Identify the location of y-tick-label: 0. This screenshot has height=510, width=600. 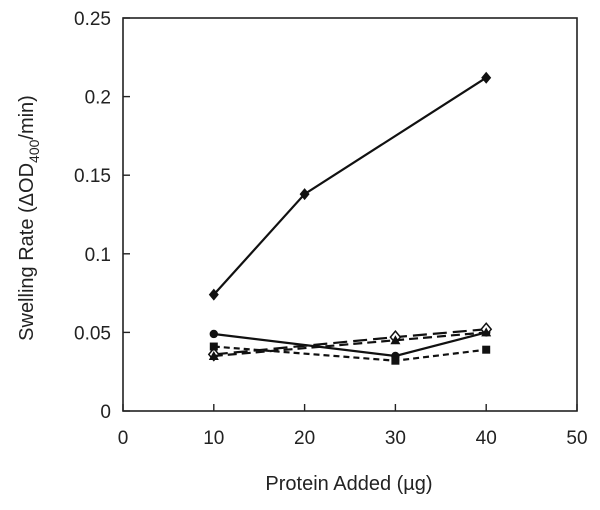
(105, 412).